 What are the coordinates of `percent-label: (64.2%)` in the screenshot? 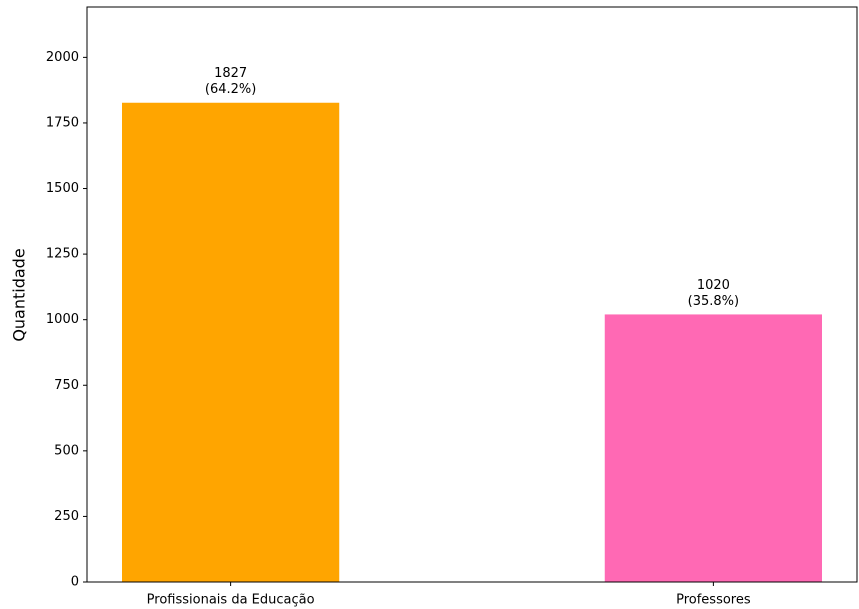 It's located at (230, 89).